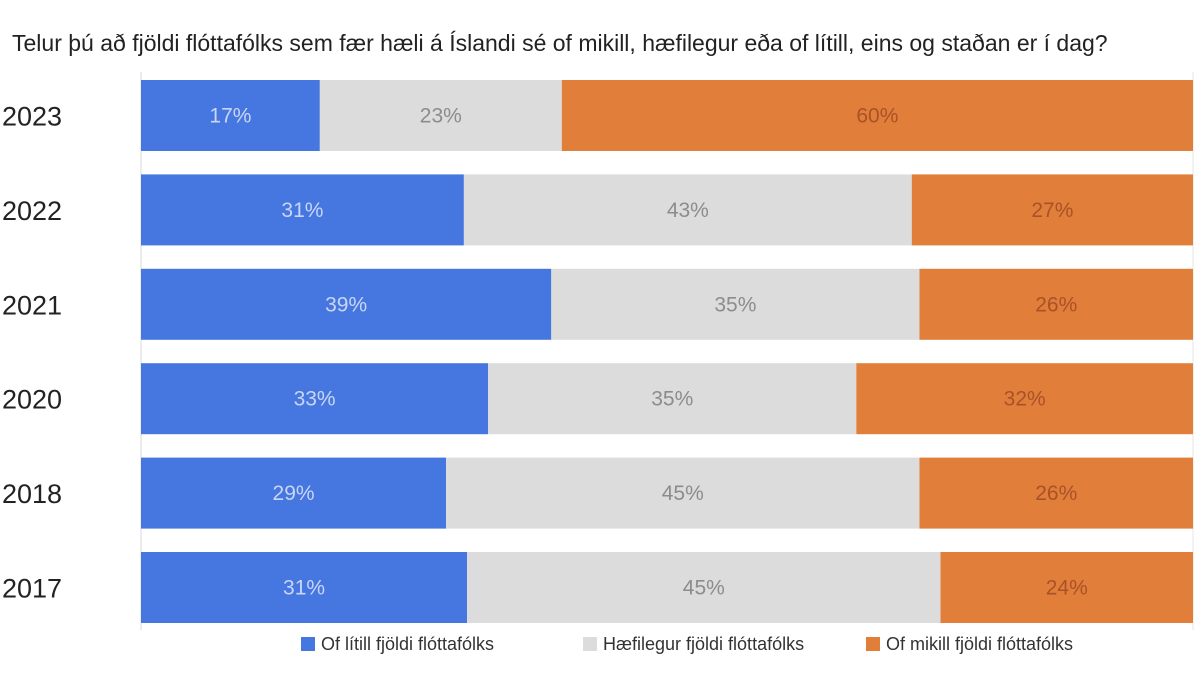 The height and width of the screenshot is (686, 1200). I want to click on bar-segment-2020-s3, so click(1024, 399).